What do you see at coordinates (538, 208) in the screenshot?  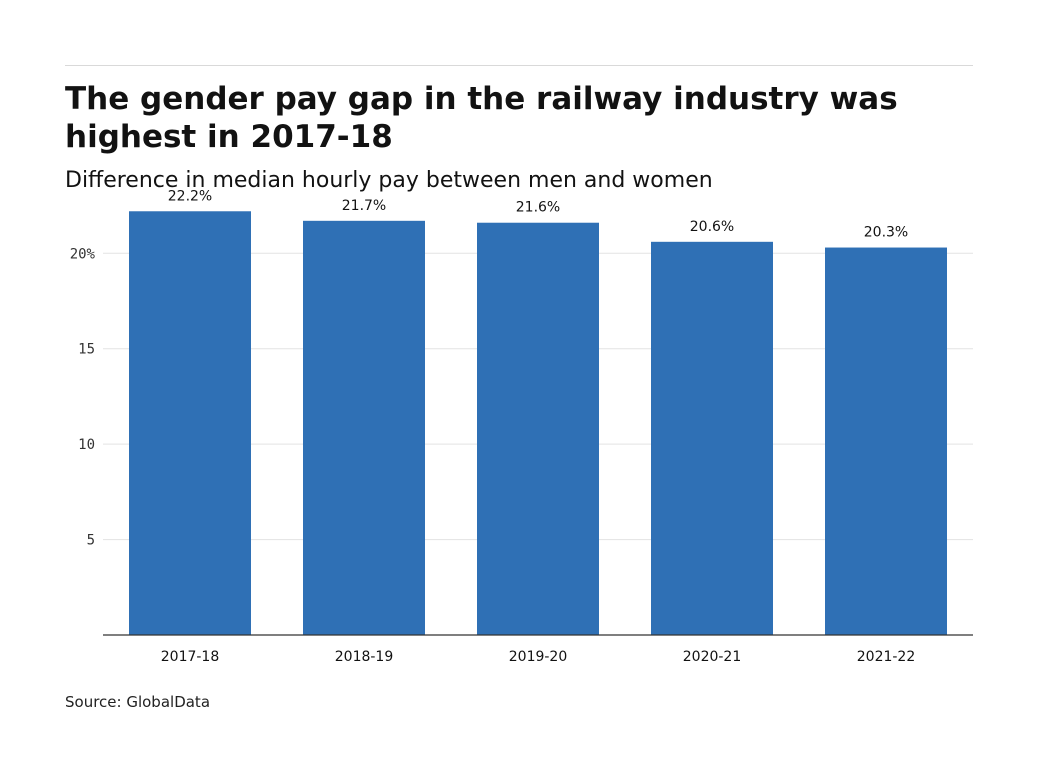 I see `data-label: 21.6%` at bounding box center [538, 208].